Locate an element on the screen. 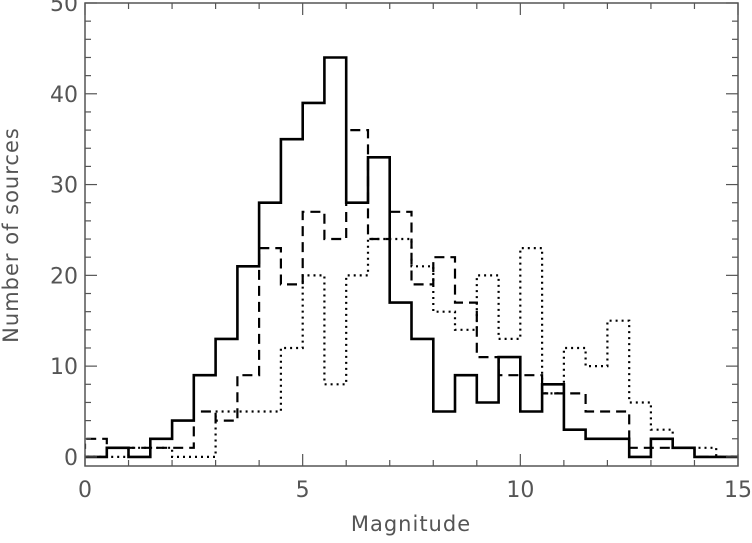  x-tick-label: 15 is located at coordinates (738, 490).